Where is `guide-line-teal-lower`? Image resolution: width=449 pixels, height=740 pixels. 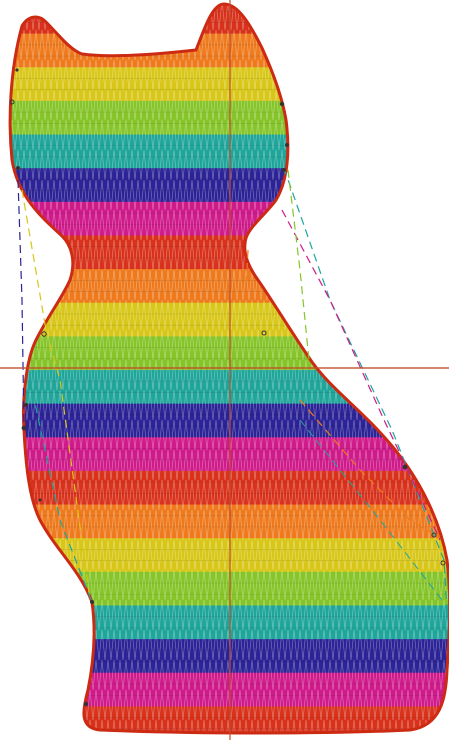 guide-line-teal-lower is located at coordinates (371, 510).